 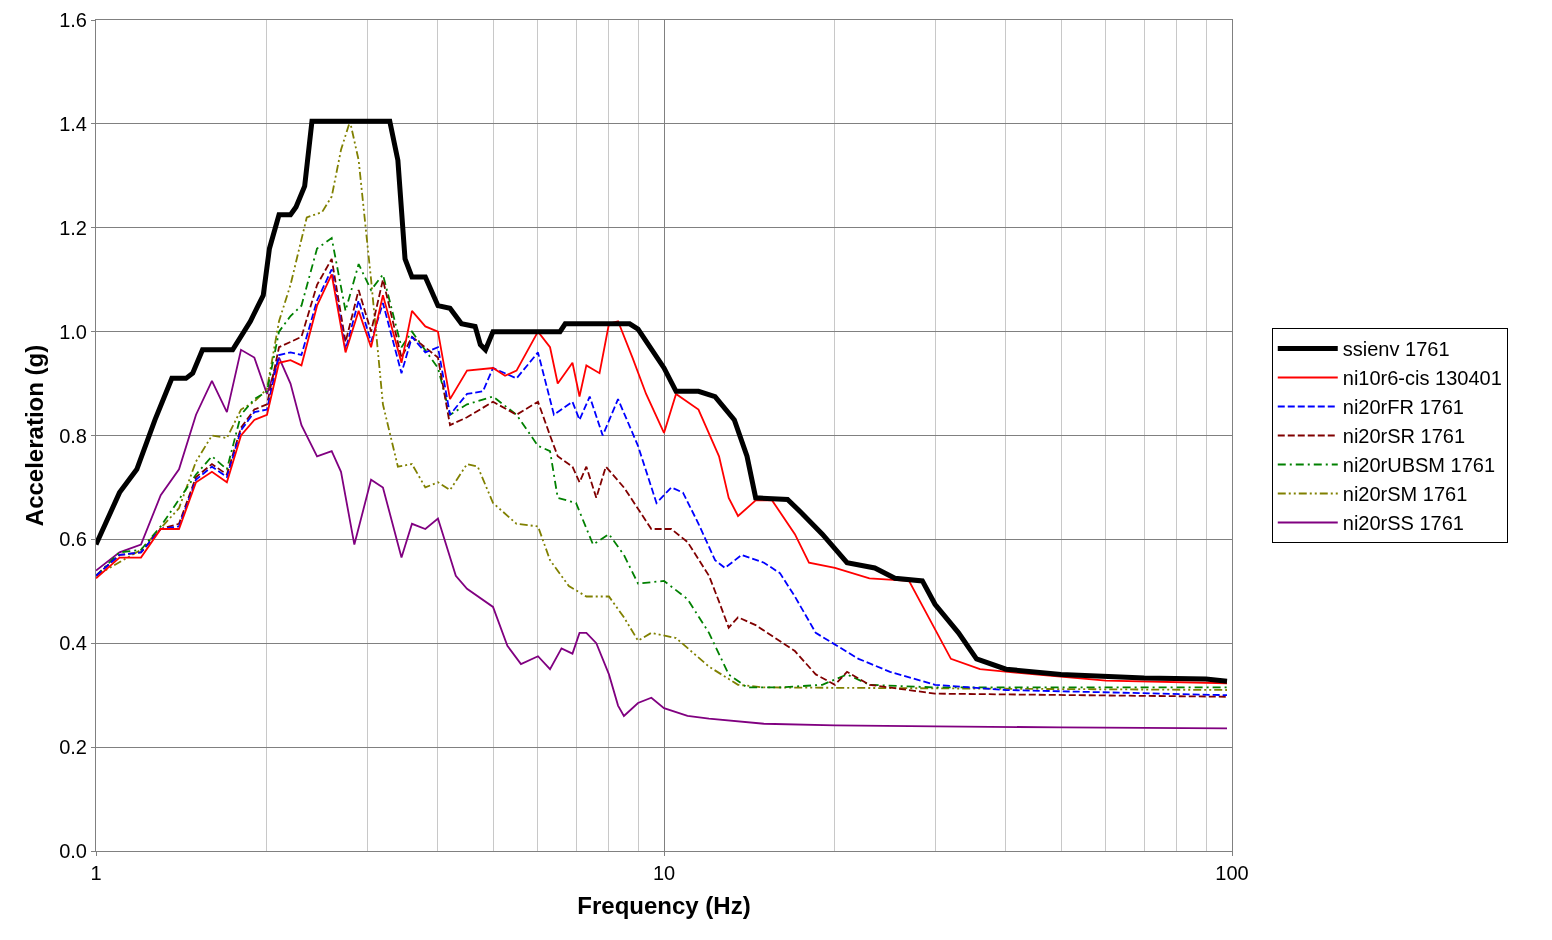 What do you see at coordinates (73, 435) in the screenshot?
I see `y-tick-label: 0.8` at bounding box center [73, 435].